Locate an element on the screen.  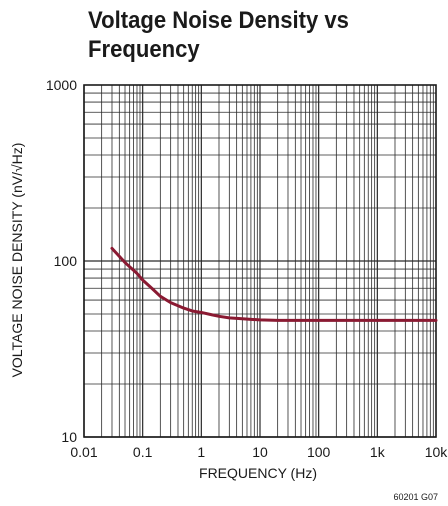
x-tick-label: 10 is located at coordinates (260, 452).